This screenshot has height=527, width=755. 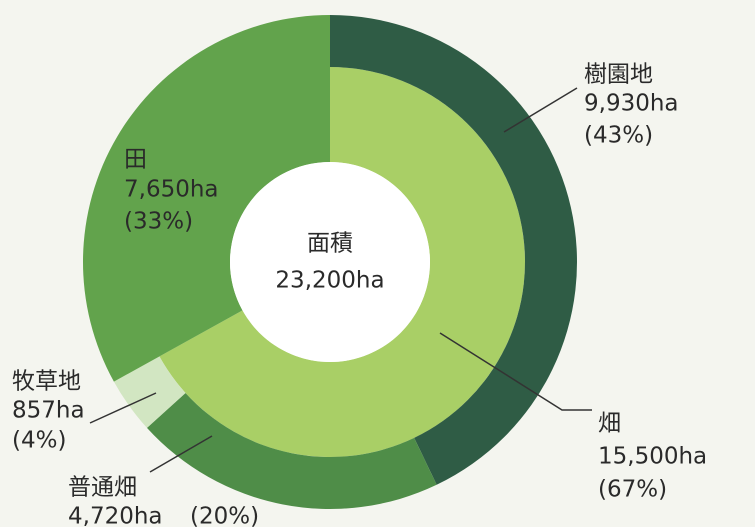 What do you see at coordinates (330, 244) in the screenshot?
I see `center-label: 面積` at bounding box center [330, 244].